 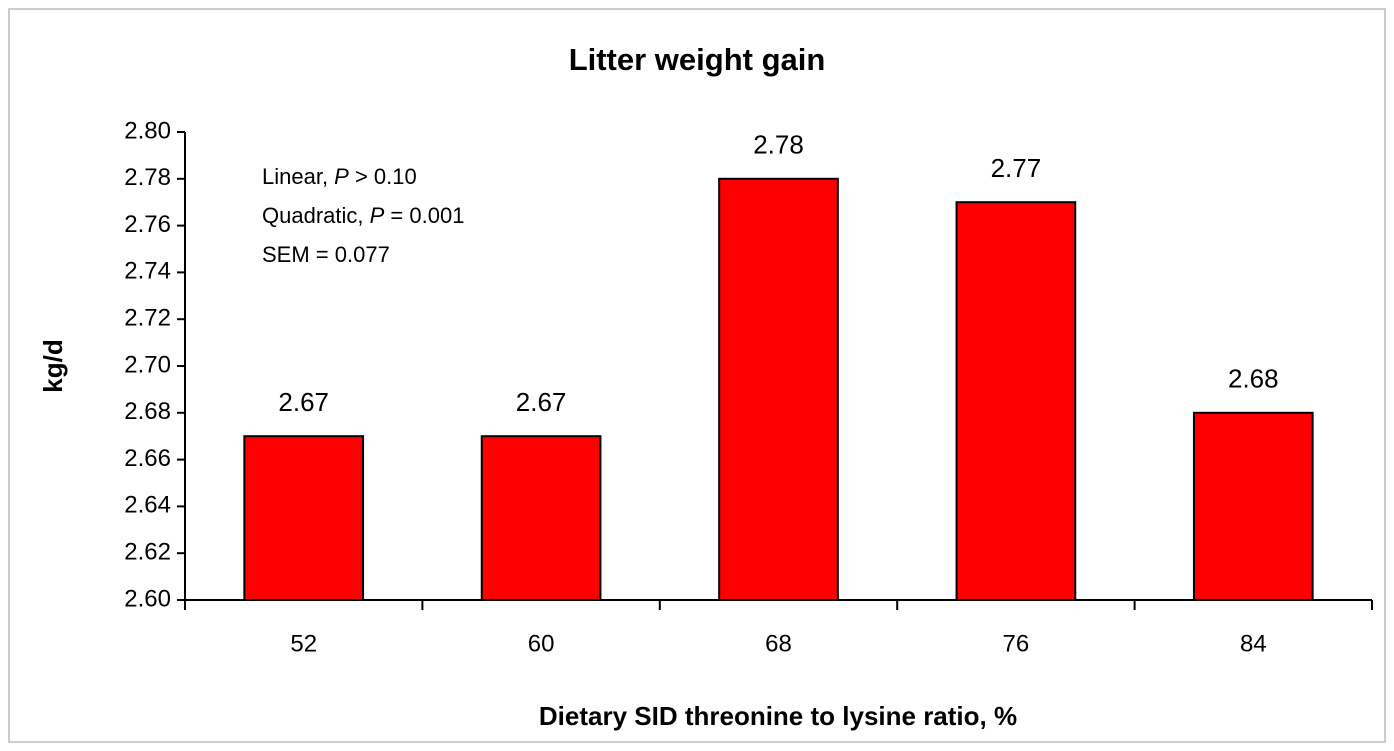 I want to click on y-tick-label: 2.76, so click(x=147, y=224).